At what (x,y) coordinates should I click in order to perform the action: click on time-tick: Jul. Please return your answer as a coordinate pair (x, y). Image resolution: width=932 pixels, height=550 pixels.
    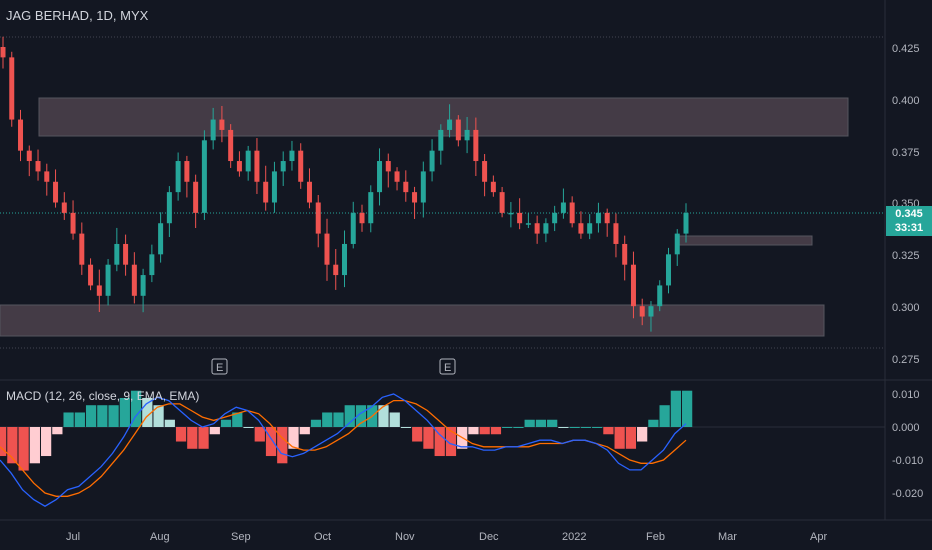
    Looking at the image, I should click on (73, 537).